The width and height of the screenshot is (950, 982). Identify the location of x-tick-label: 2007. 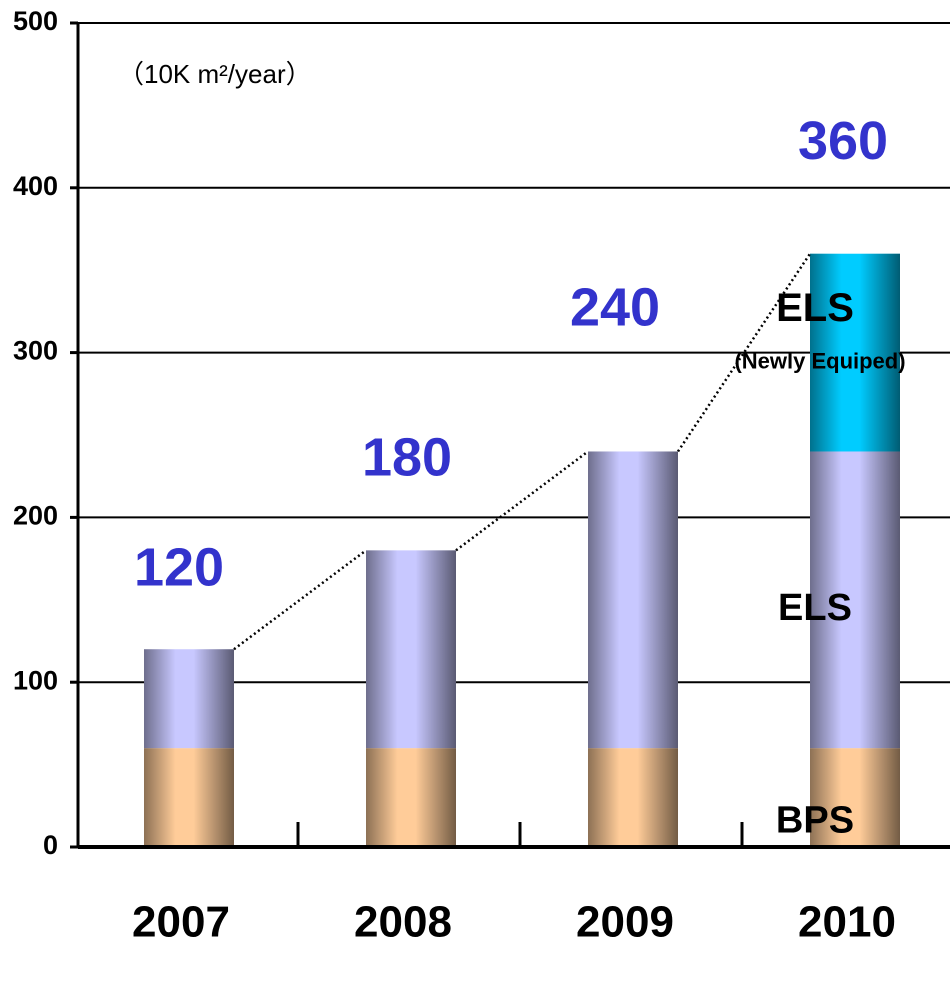
(181, 922).